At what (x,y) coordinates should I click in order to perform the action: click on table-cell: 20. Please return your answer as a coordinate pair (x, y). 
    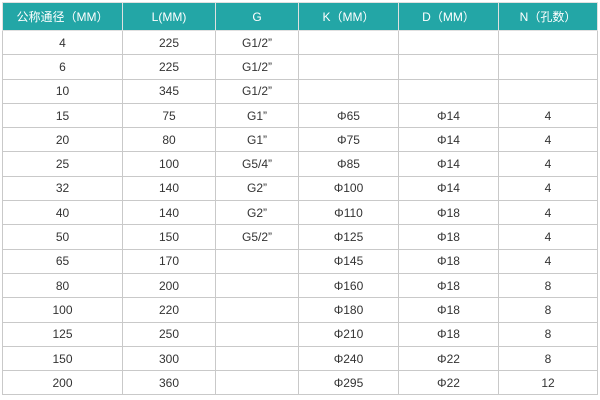
    Looking at the image, I should click on (62, 140).